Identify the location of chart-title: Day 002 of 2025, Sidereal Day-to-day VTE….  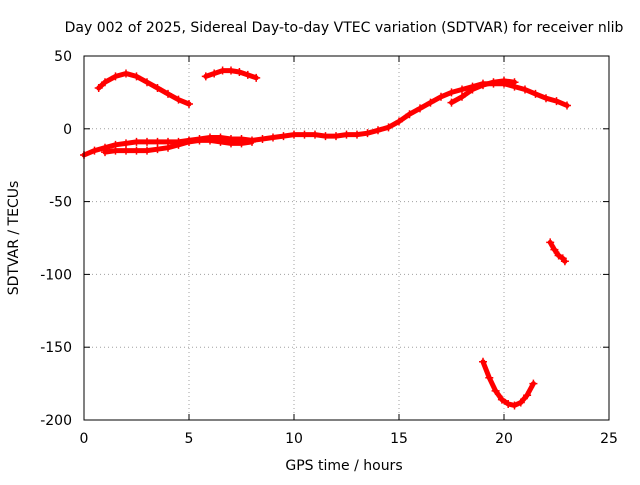
(344, 28).